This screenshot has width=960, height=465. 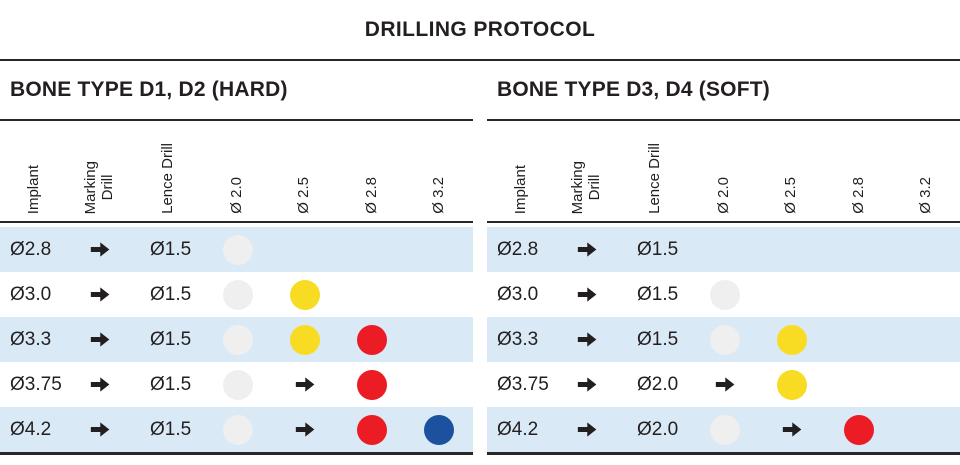 I want to click on column-header-d20: Ø 2.0, so click(x=237, y=171).